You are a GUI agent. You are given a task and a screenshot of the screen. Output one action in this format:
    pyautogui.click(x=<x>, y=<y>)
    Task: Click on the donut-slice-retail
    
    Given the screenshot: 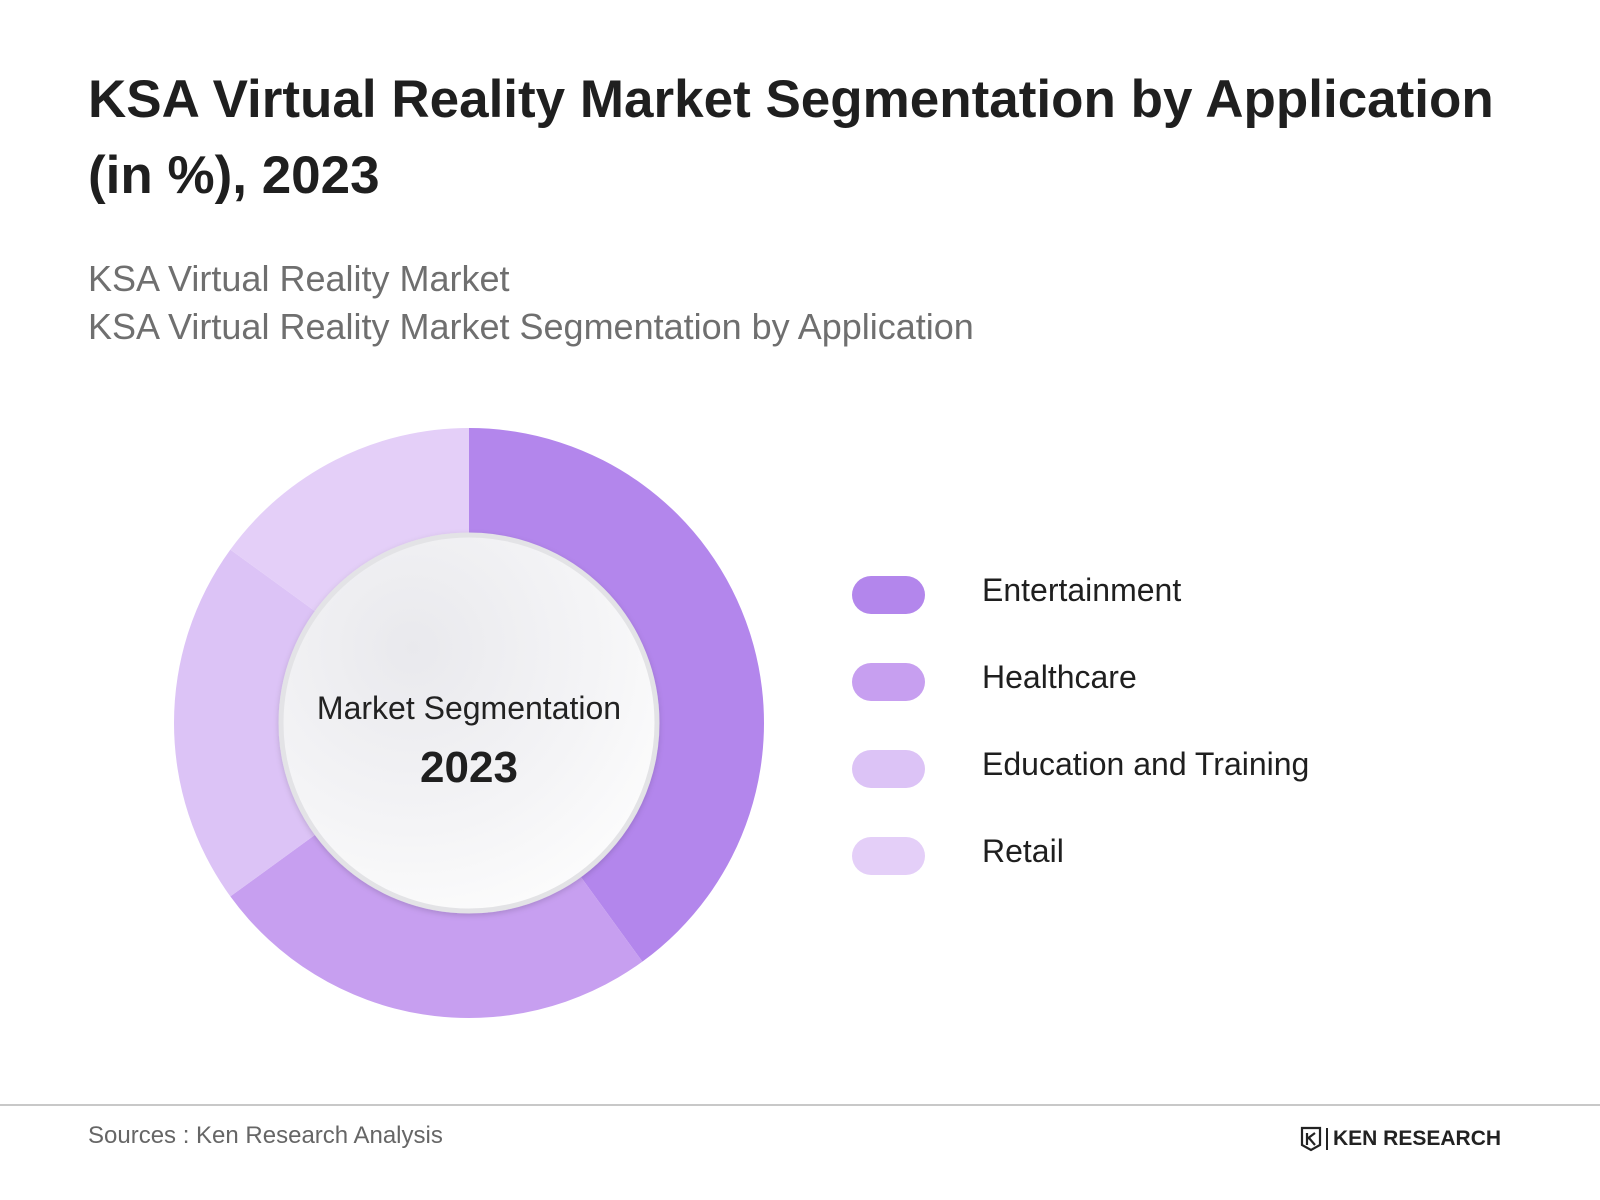 What is the action you would take?
    pyautogui.click(x=349, y=520)
    